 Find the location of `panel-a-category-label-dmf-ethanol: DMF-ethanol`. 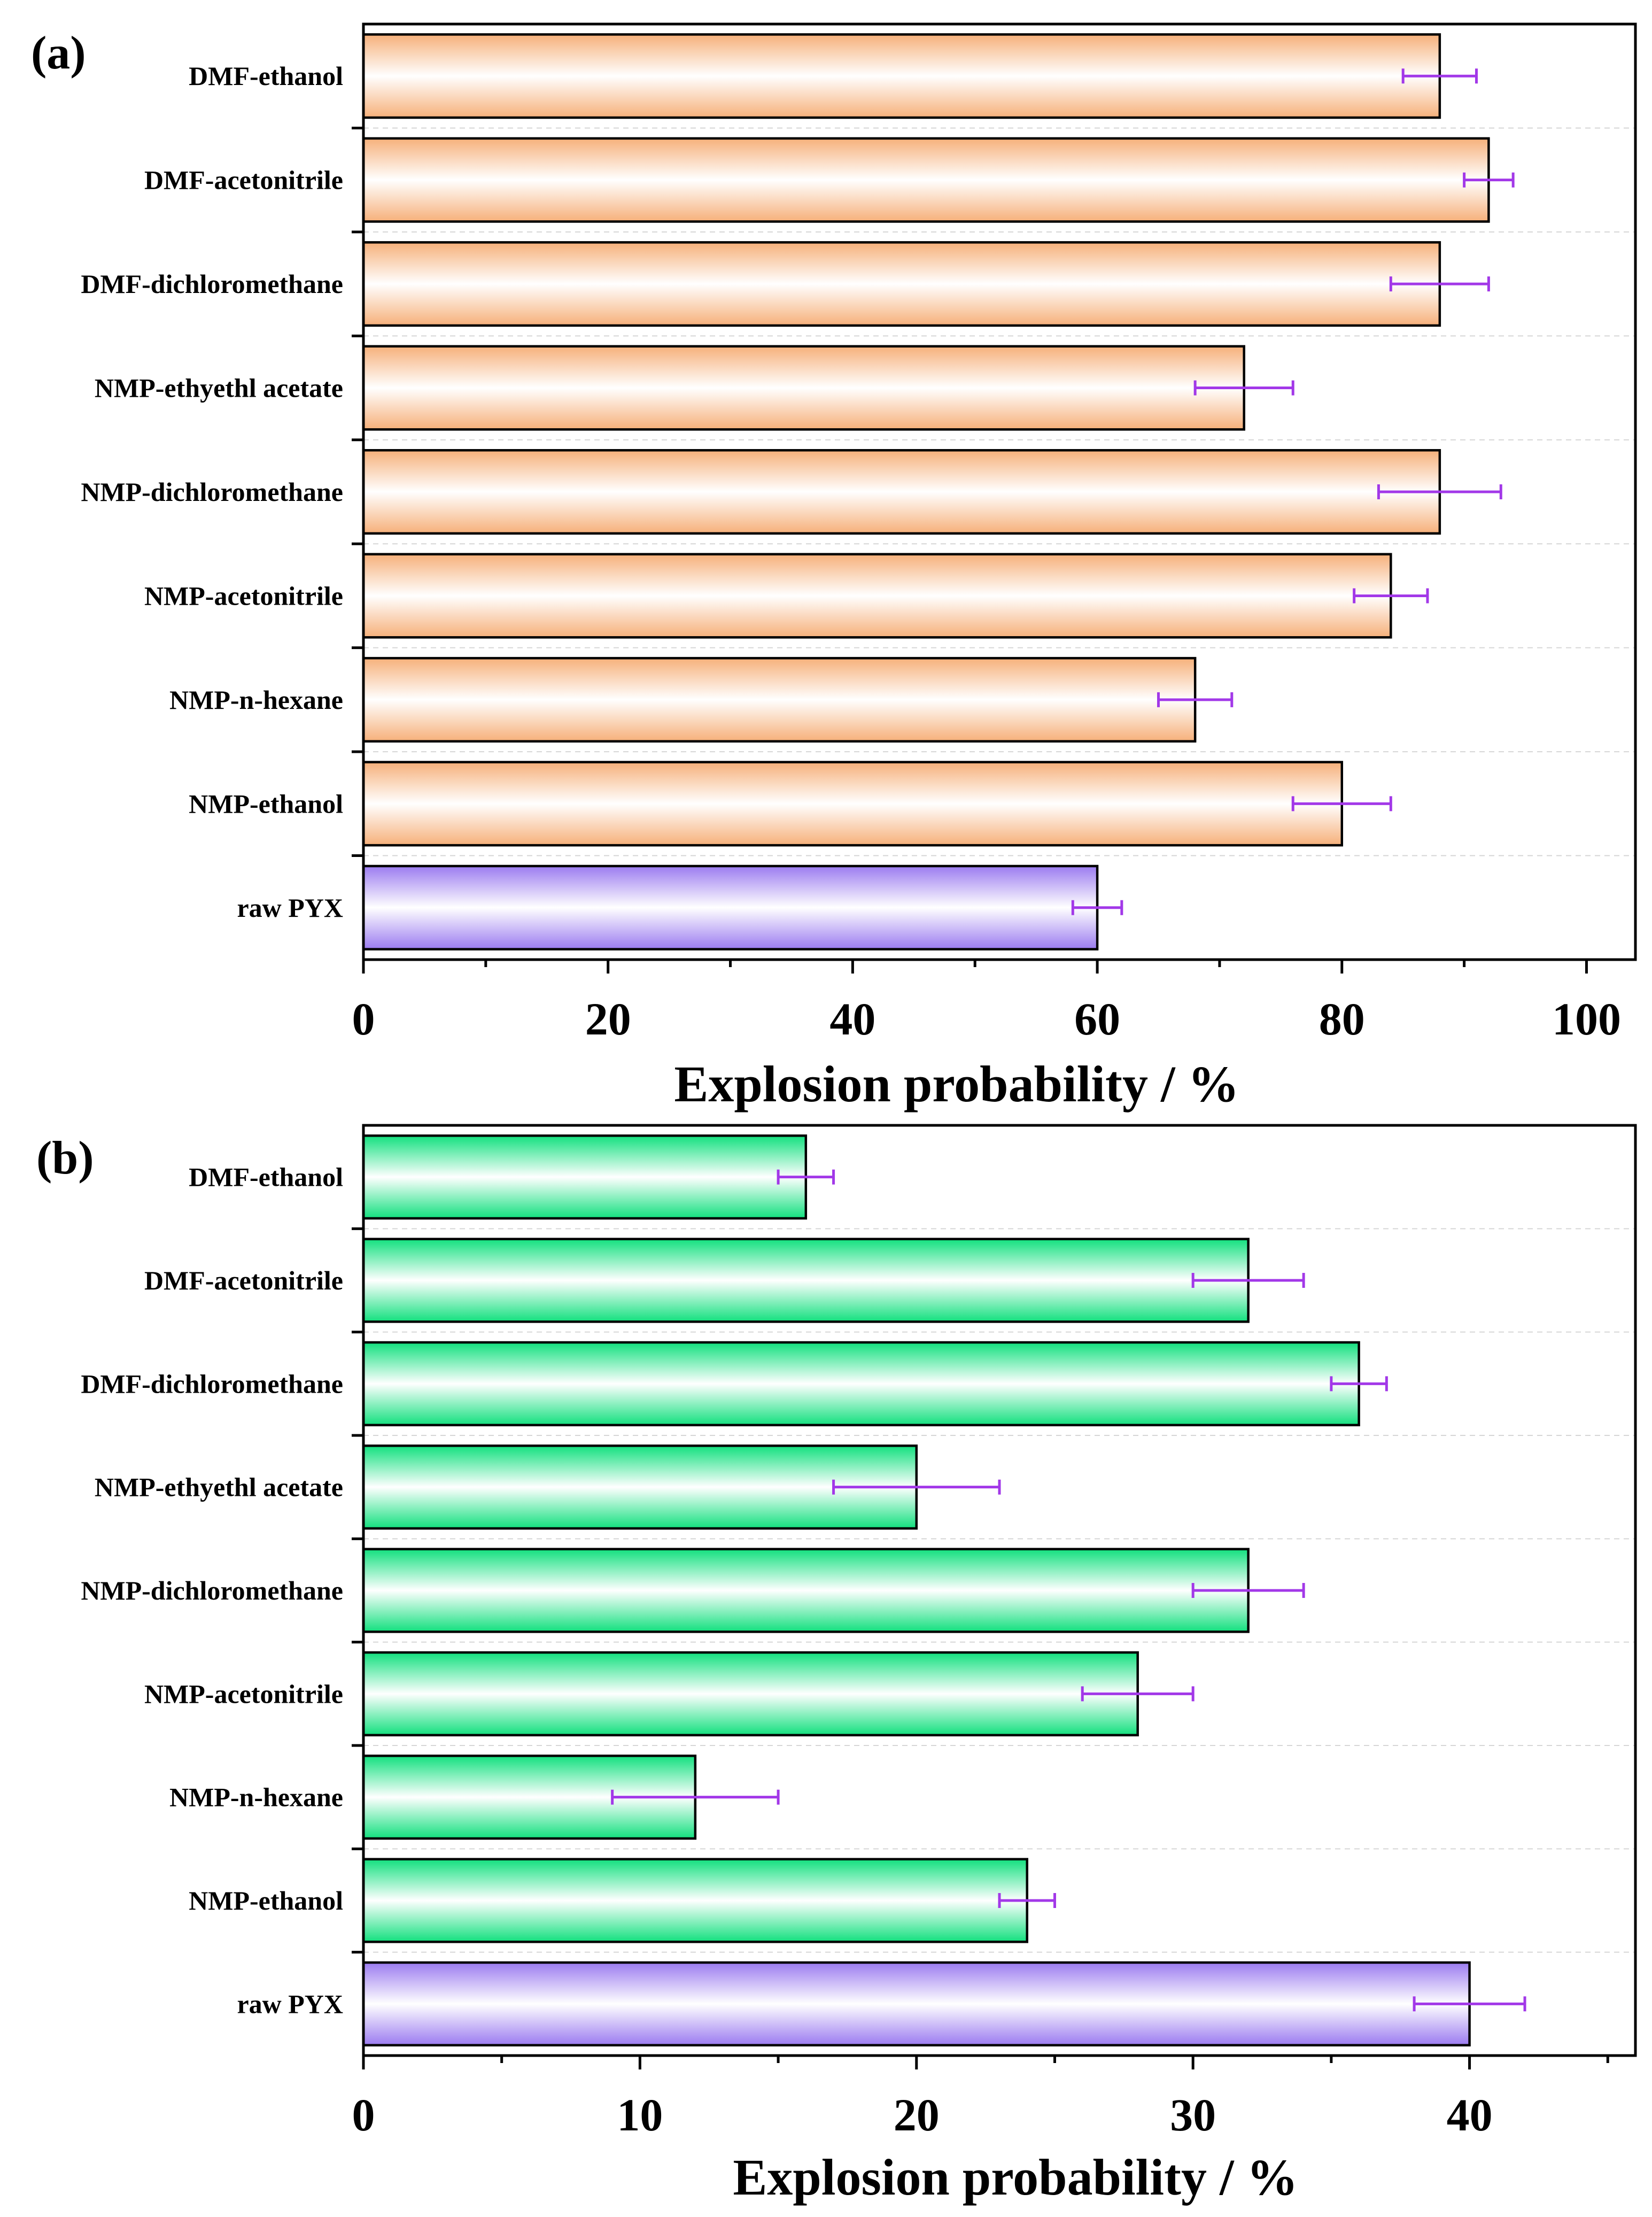

panel-a-category-label-dmf-ethanol: DMF-ethanol is located at coordinates (266, 76).